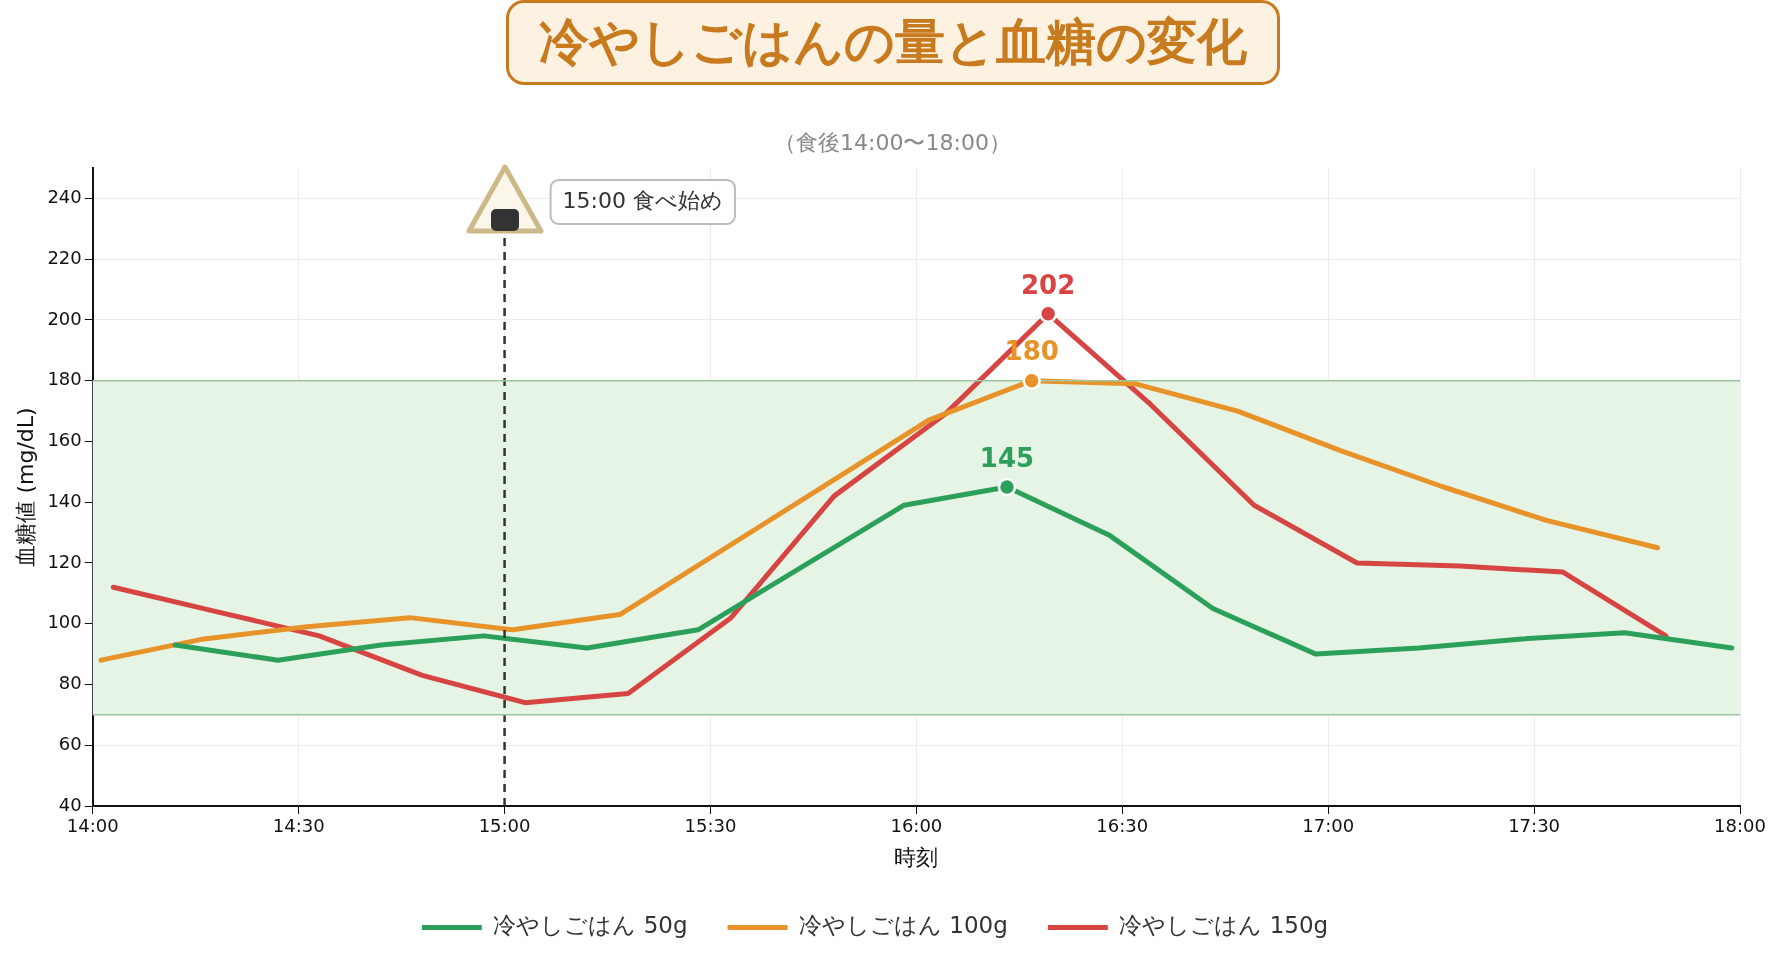 The width and height of the screenshot is (1785, 959). What do you see at coordinates (1328, 826) in the screenshot?
I see `x-tick-label: 17:00` at bounding box center [1328, 826].